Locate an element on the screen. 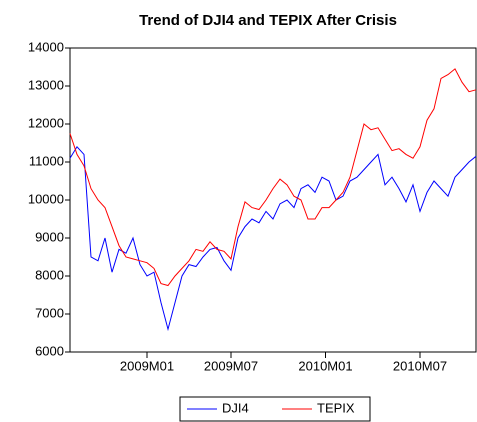 Image resolution: width=477 pixels, height=422 pixels. y-tick-label: 10000 is located at coordinates (46, 198).